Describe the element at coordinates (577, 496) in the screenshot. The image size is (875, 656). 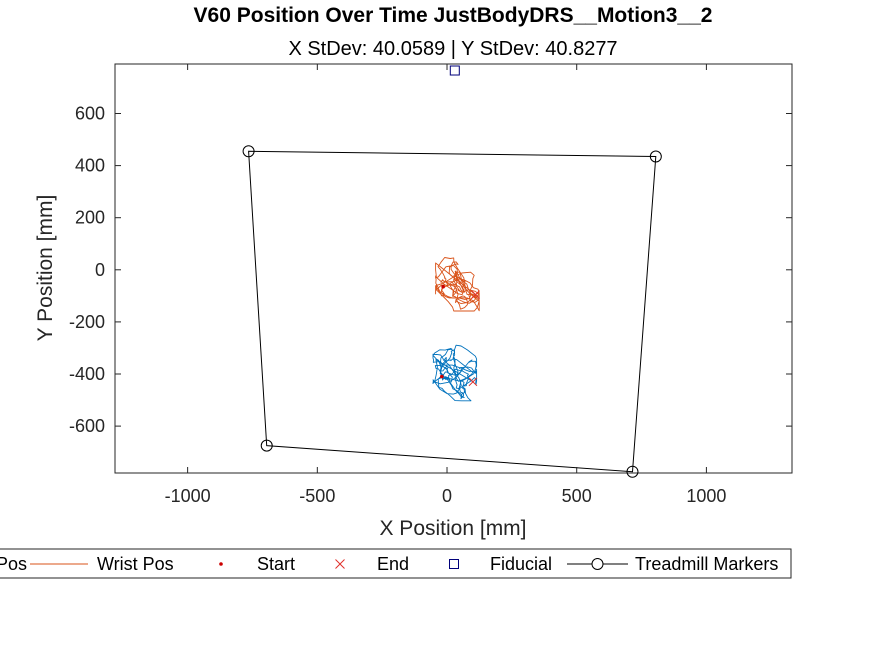
I see `x-tick-label: 500` at that location.